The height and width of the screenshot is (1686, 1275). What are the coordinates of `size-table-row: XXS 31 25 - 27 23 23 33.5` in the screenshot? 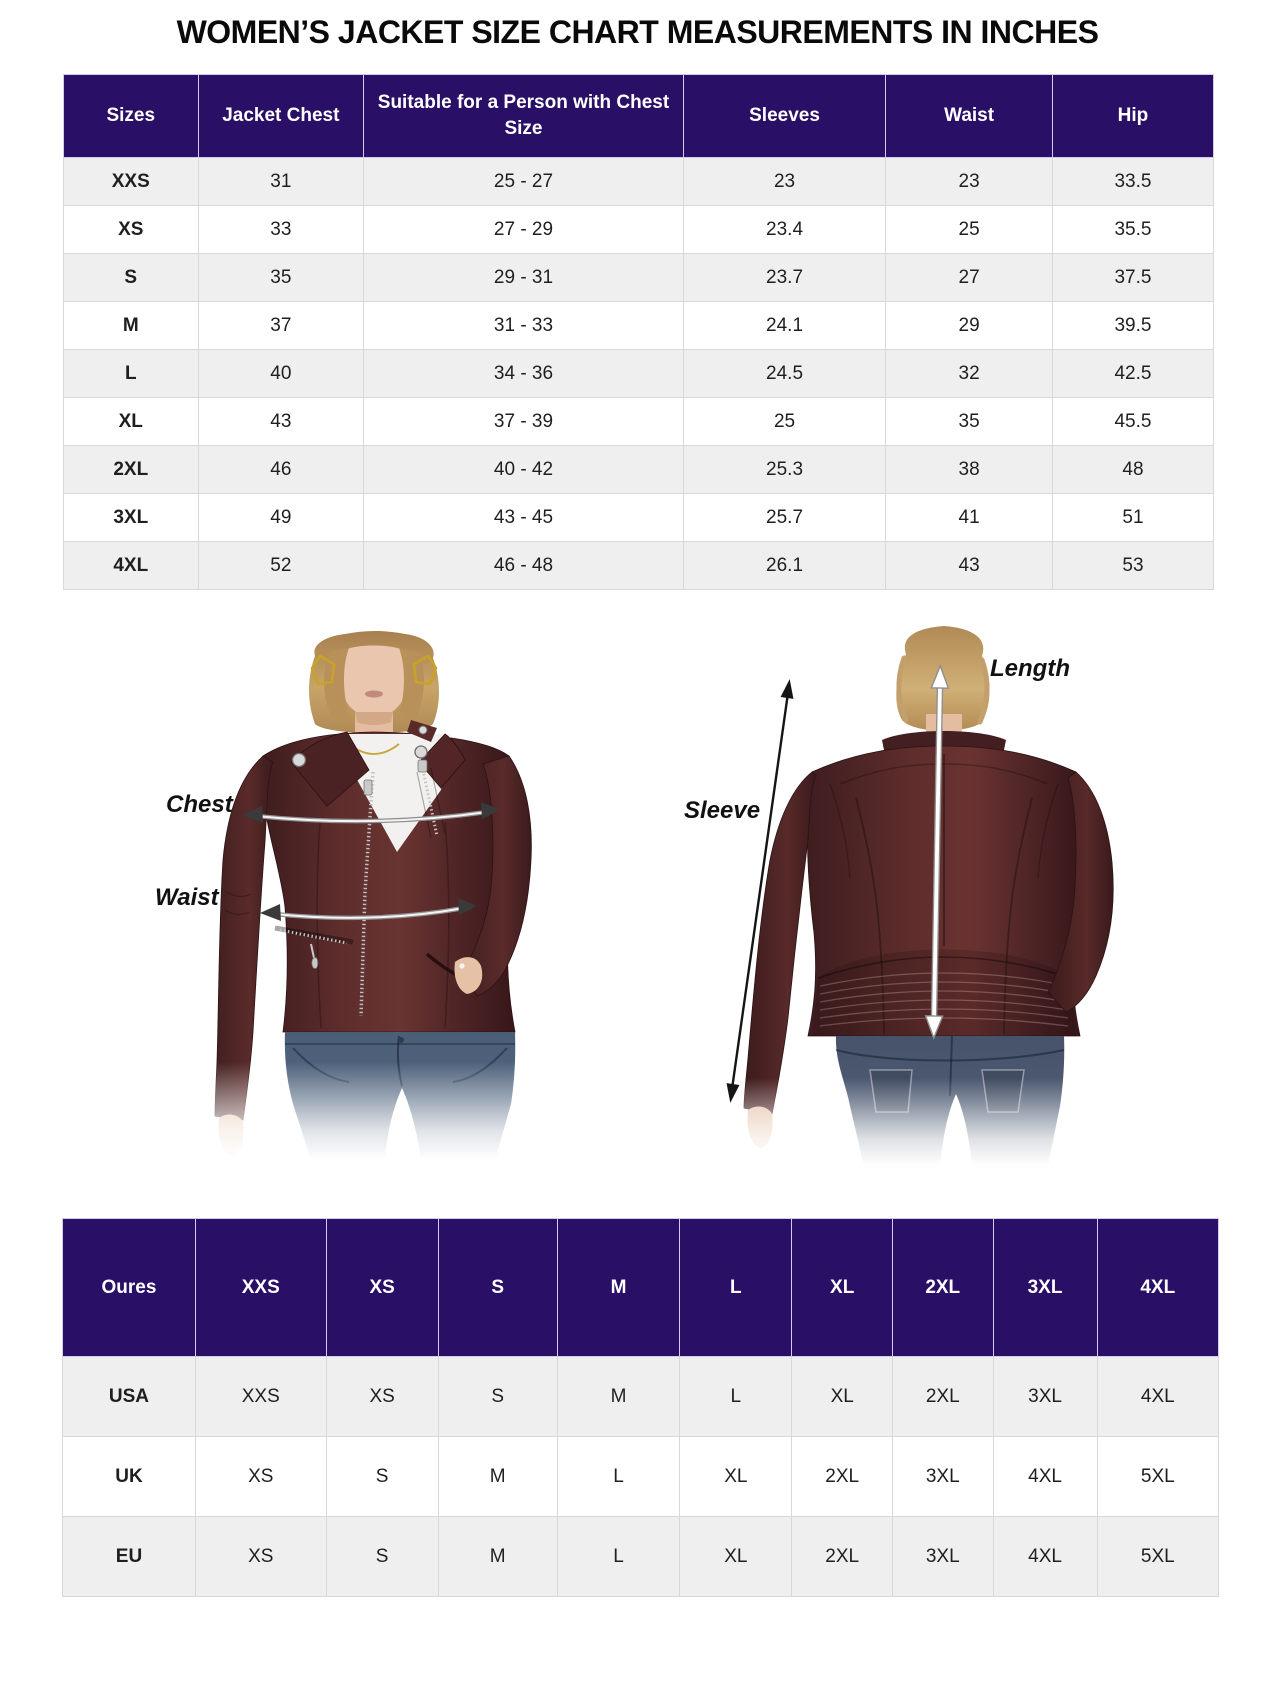 It's located at (639, 181).